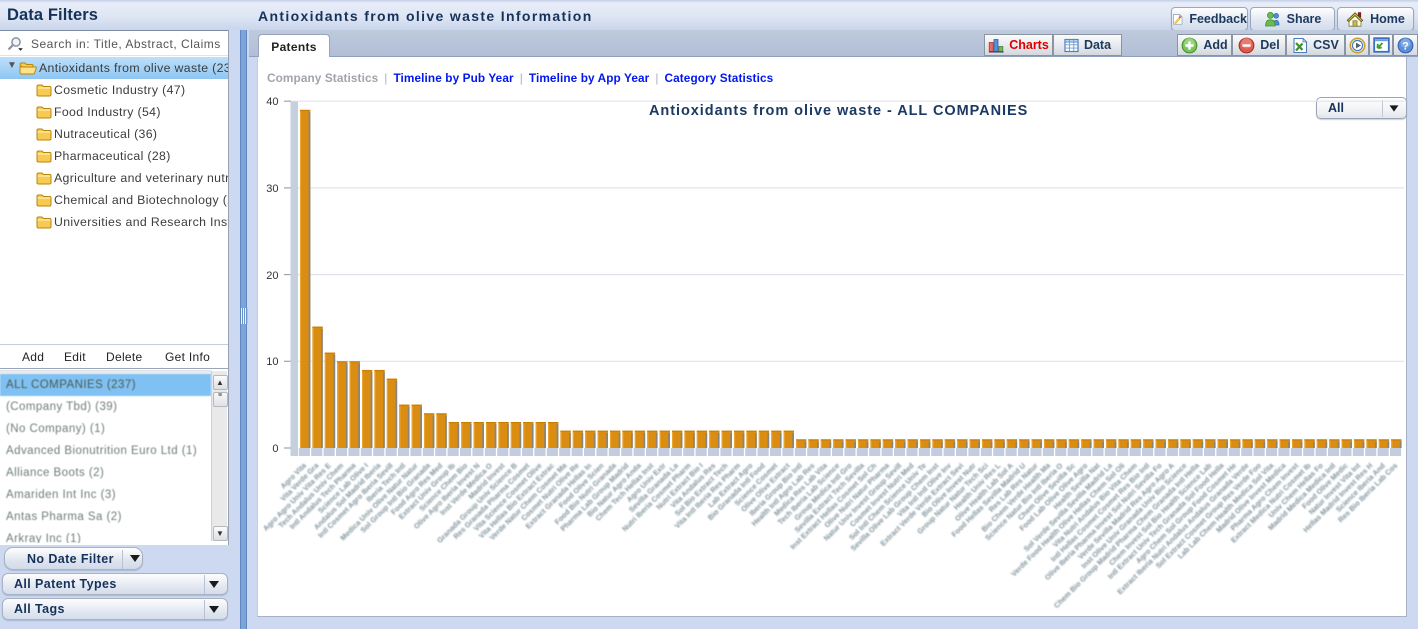 The image size is (1418, 629). I want to click on svg-text: 30, so click(272, 189).